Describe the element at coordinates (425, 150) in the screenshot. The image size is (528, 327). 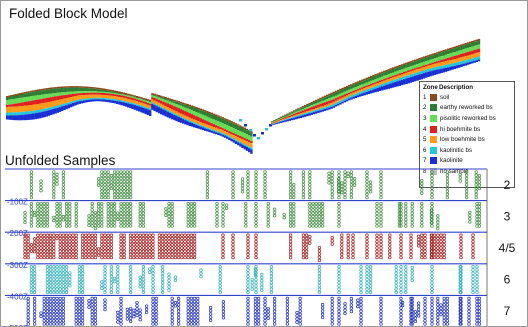
I see `legend-zone-number: 6` at that location.